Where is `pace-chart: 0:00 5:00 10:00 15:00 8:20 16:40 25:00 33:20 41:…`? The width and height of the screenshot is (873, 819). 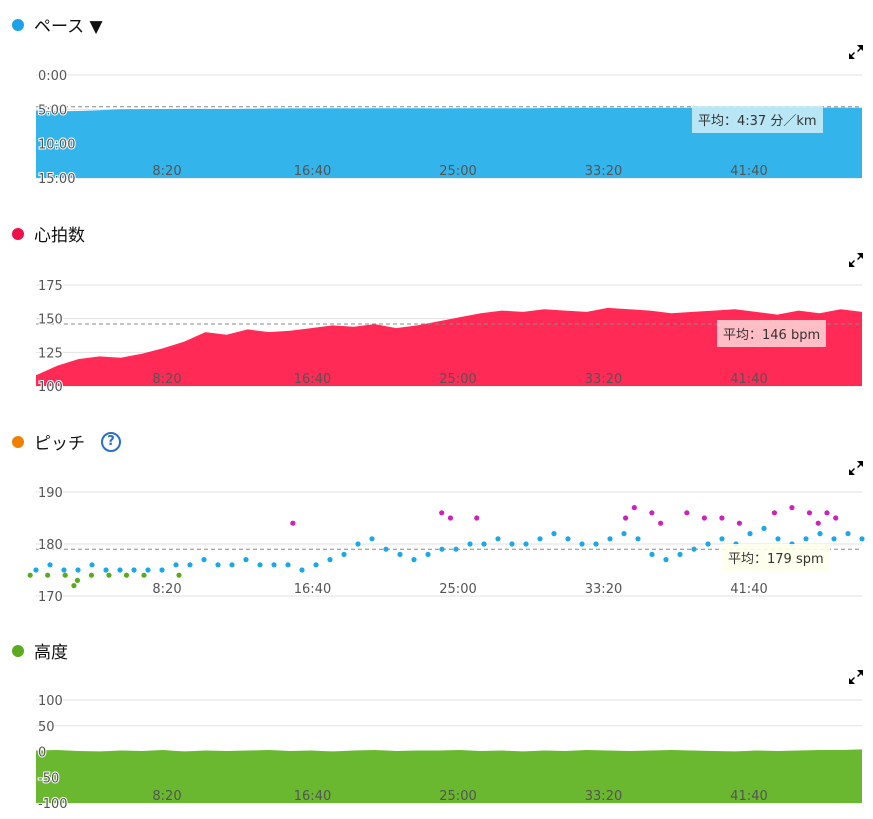 pace-chart: 0:00 5:00 10:00 15:00 8:20 16:40 25:00 33:20 41:… is located at coordinates (449, 127).